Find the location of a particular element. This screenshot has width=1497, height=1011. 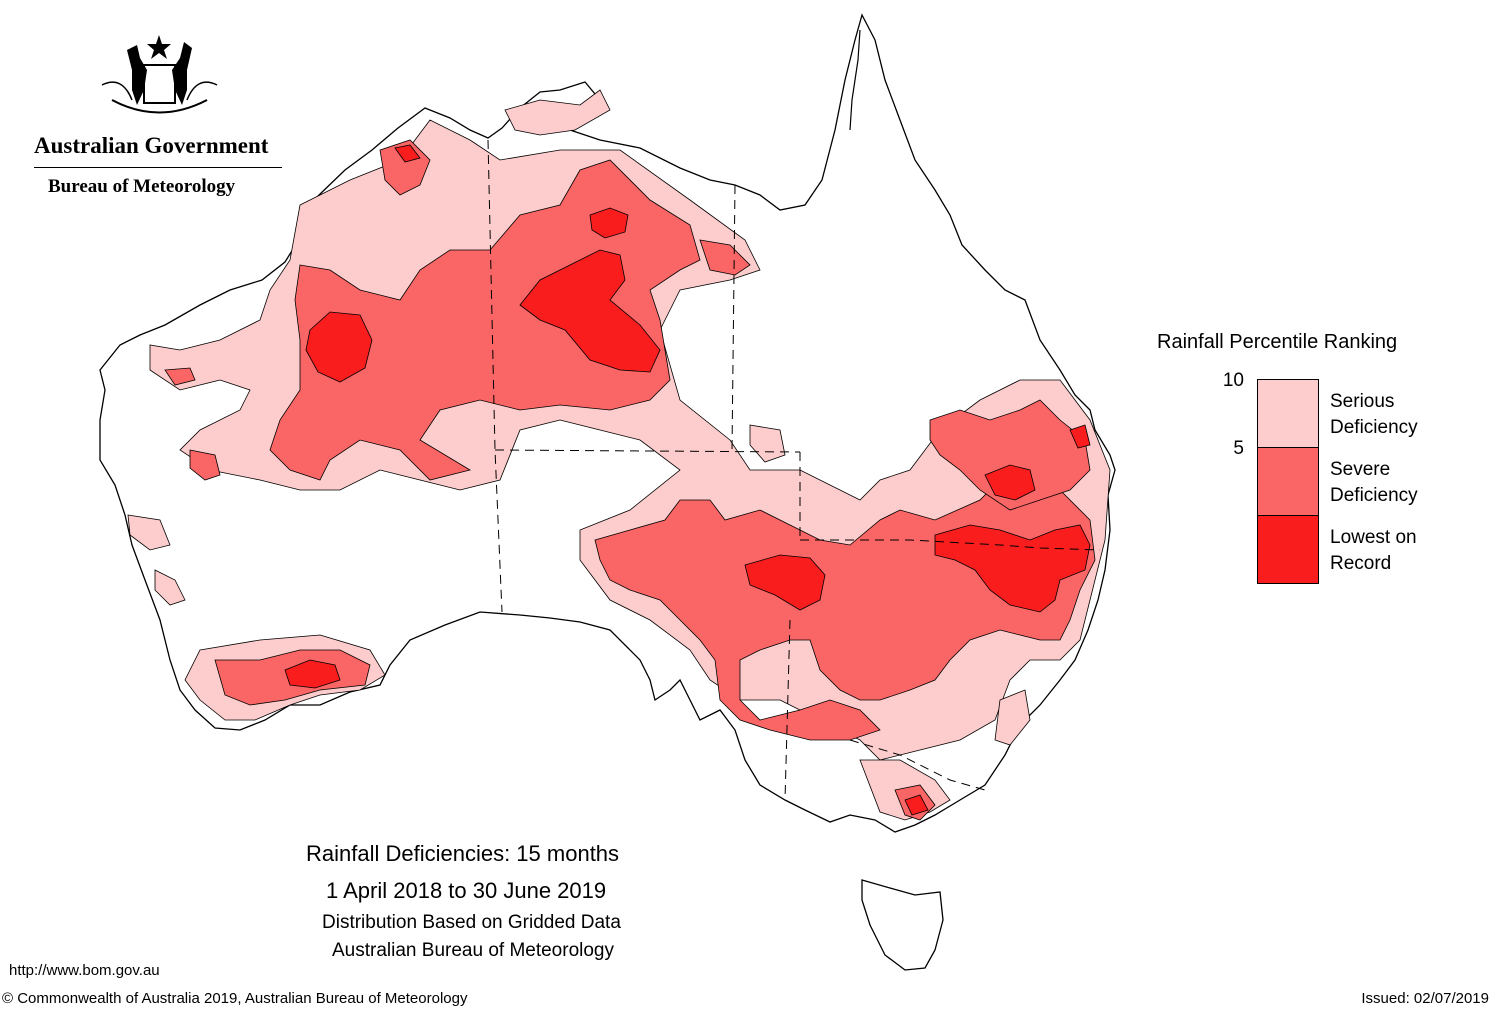

legend-label-line: Record is located at coordinates (1361, 563).